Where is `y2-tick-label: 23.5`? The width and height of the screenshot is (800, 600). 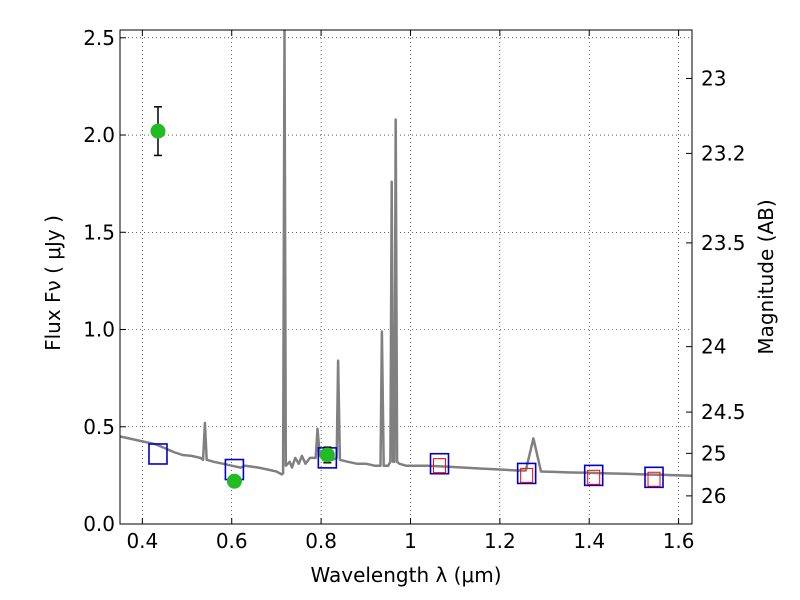 y2-tick-label: 23.5 is located at coordinates (723, 243).